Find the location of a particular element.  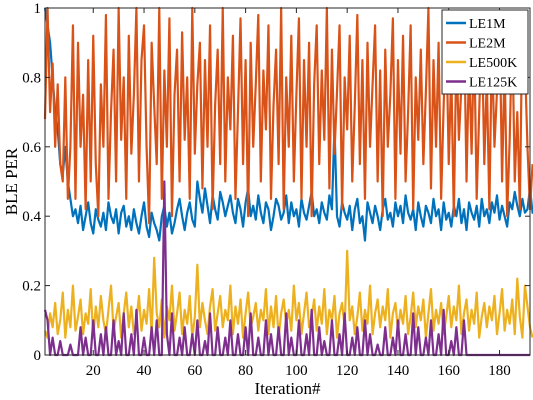

y-tick-label: 0.6 is located at coordinates (31, 148).